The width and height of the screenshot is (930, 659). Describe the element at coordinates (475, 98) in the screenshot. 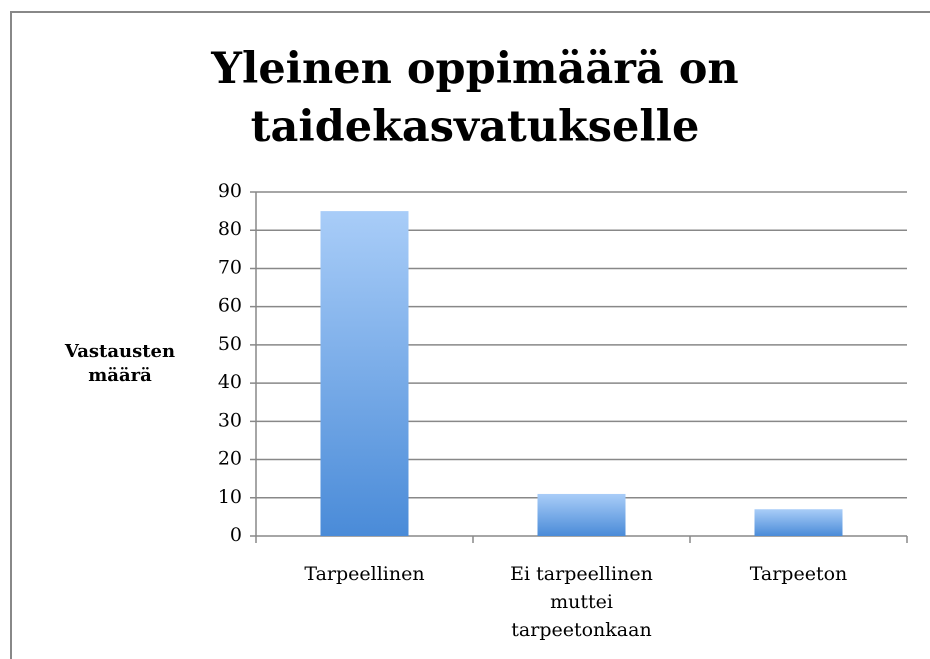

I see `chart-title: Yleinen oppimäärä on taidekasvatukselle` at that location.